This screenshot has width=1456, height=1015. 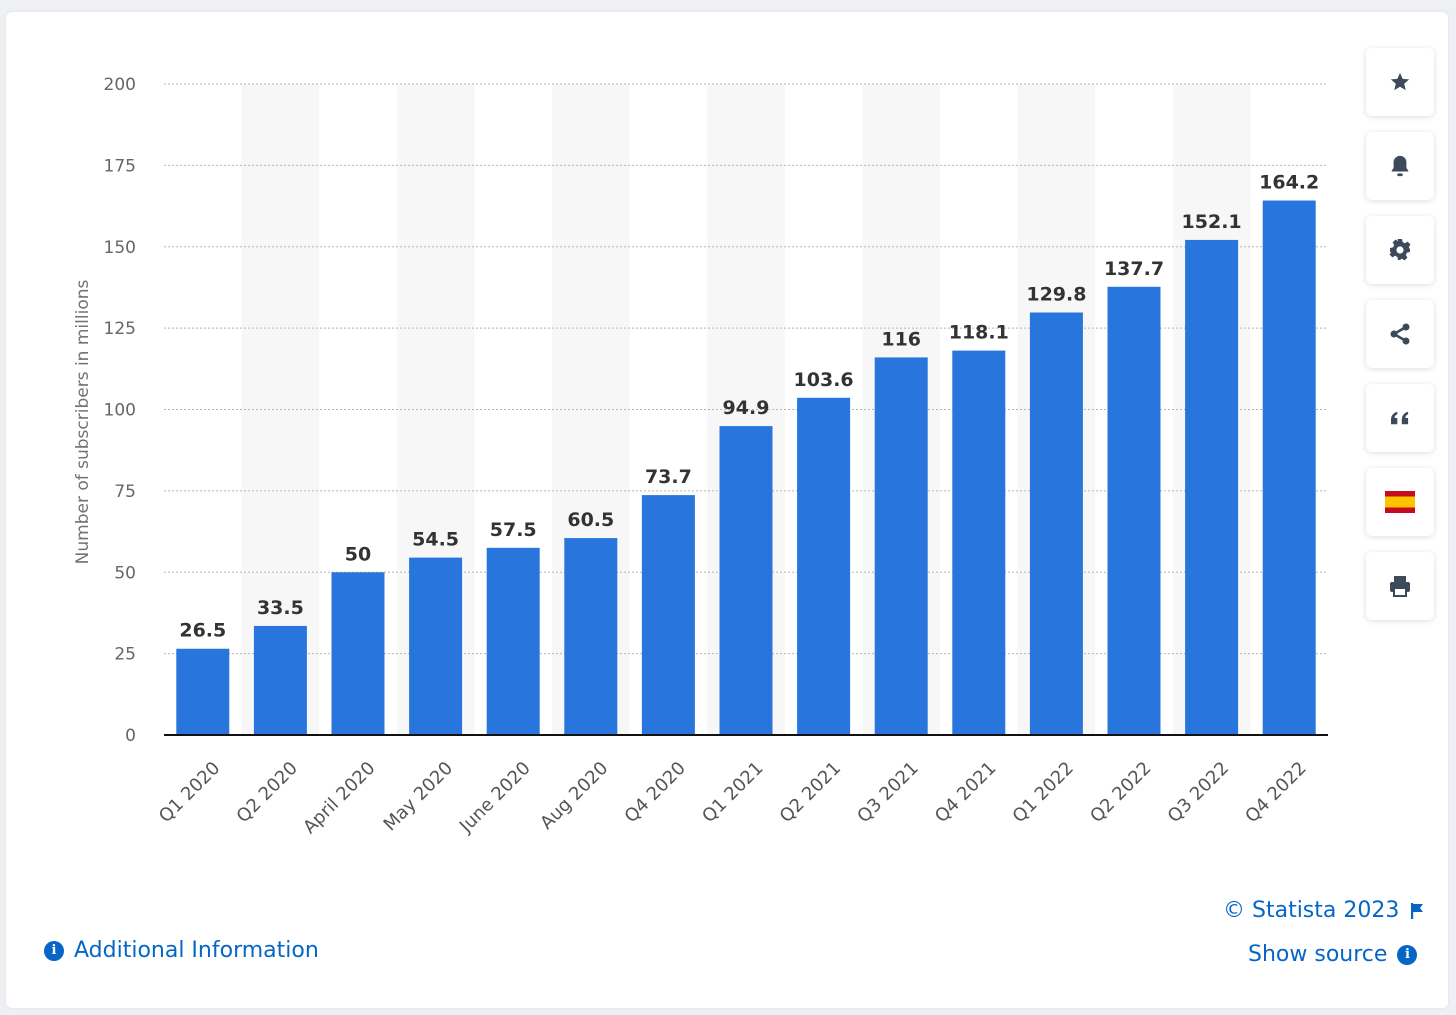 What do you see at coordinates (668, 477) in the screenshot?
I see `data-label: 73.7` at bounding box center [668, 477].